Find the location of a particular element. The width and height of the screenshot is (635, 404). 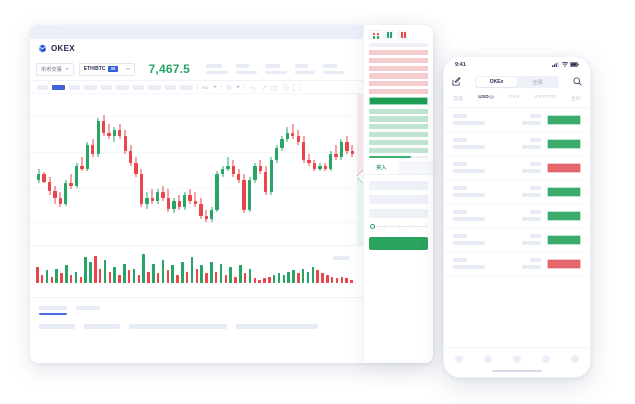

segment-okex: OKEx is located at coordinates (496, 82).